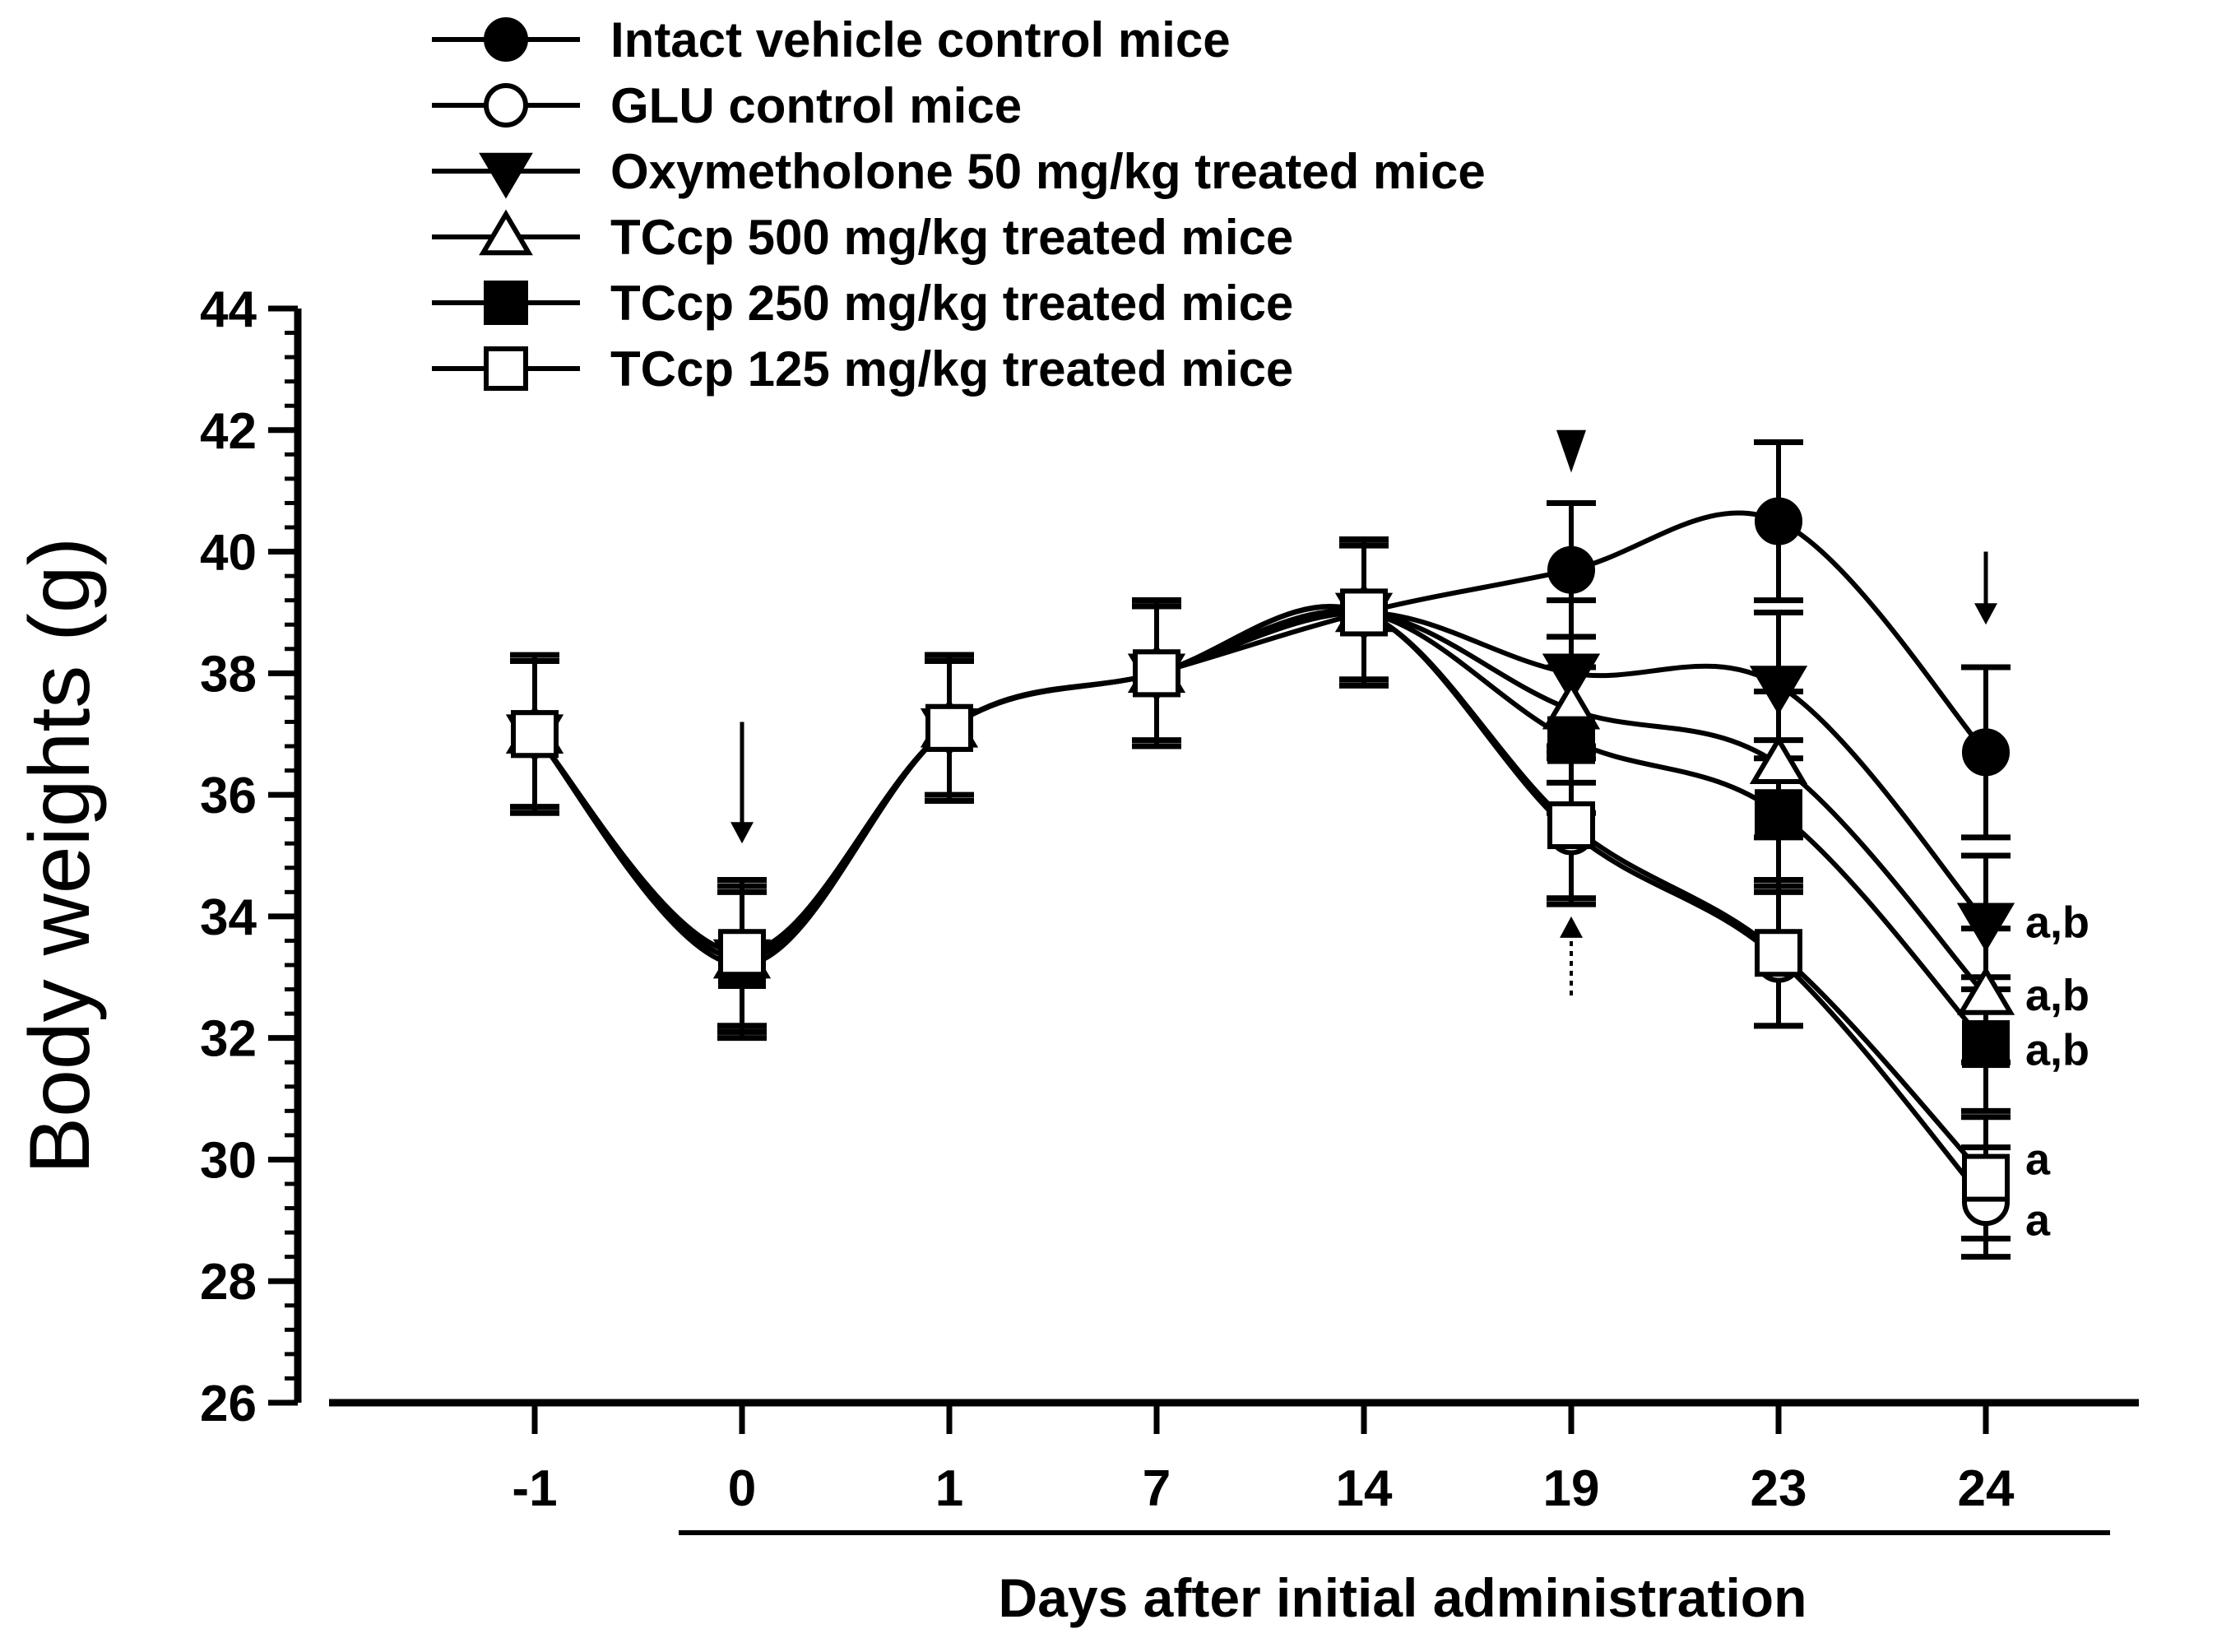  I want to click on x-tick-label: 0, so click(742, 1489).